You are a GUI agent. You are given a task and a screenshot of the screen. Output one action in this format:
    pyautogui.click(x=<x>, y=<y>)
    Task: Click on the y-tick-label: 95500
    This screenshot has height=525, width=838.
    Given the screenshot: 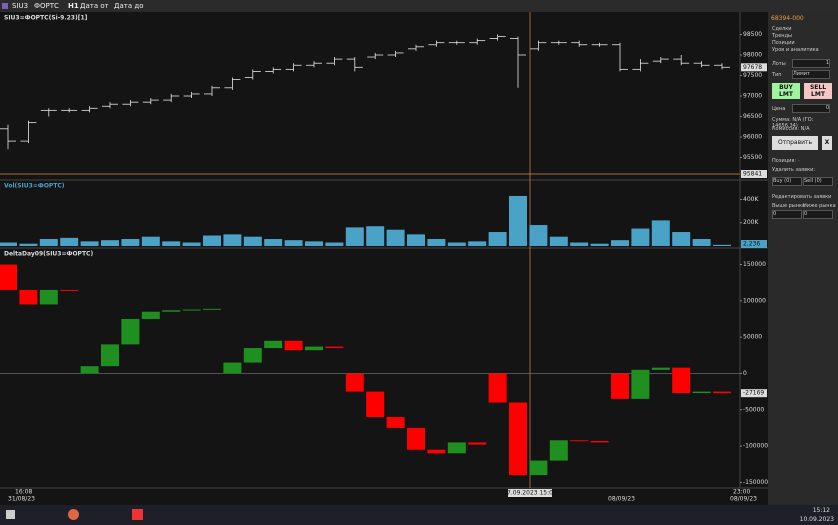 What is the action you would take?
    pyautogui.click(x=752, y=157)
    